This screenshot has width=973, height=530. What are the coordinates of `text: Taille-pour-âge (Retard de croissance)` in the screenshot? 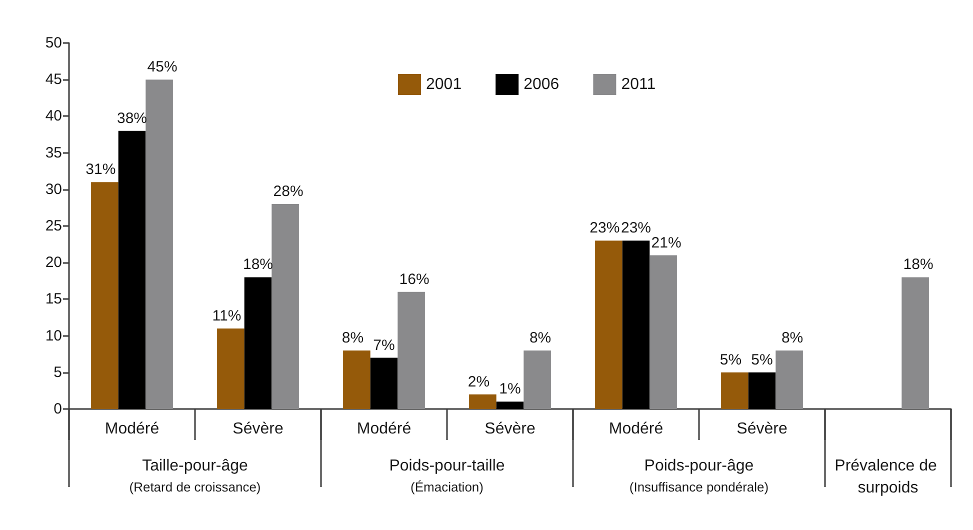 It's located at (195, 476).